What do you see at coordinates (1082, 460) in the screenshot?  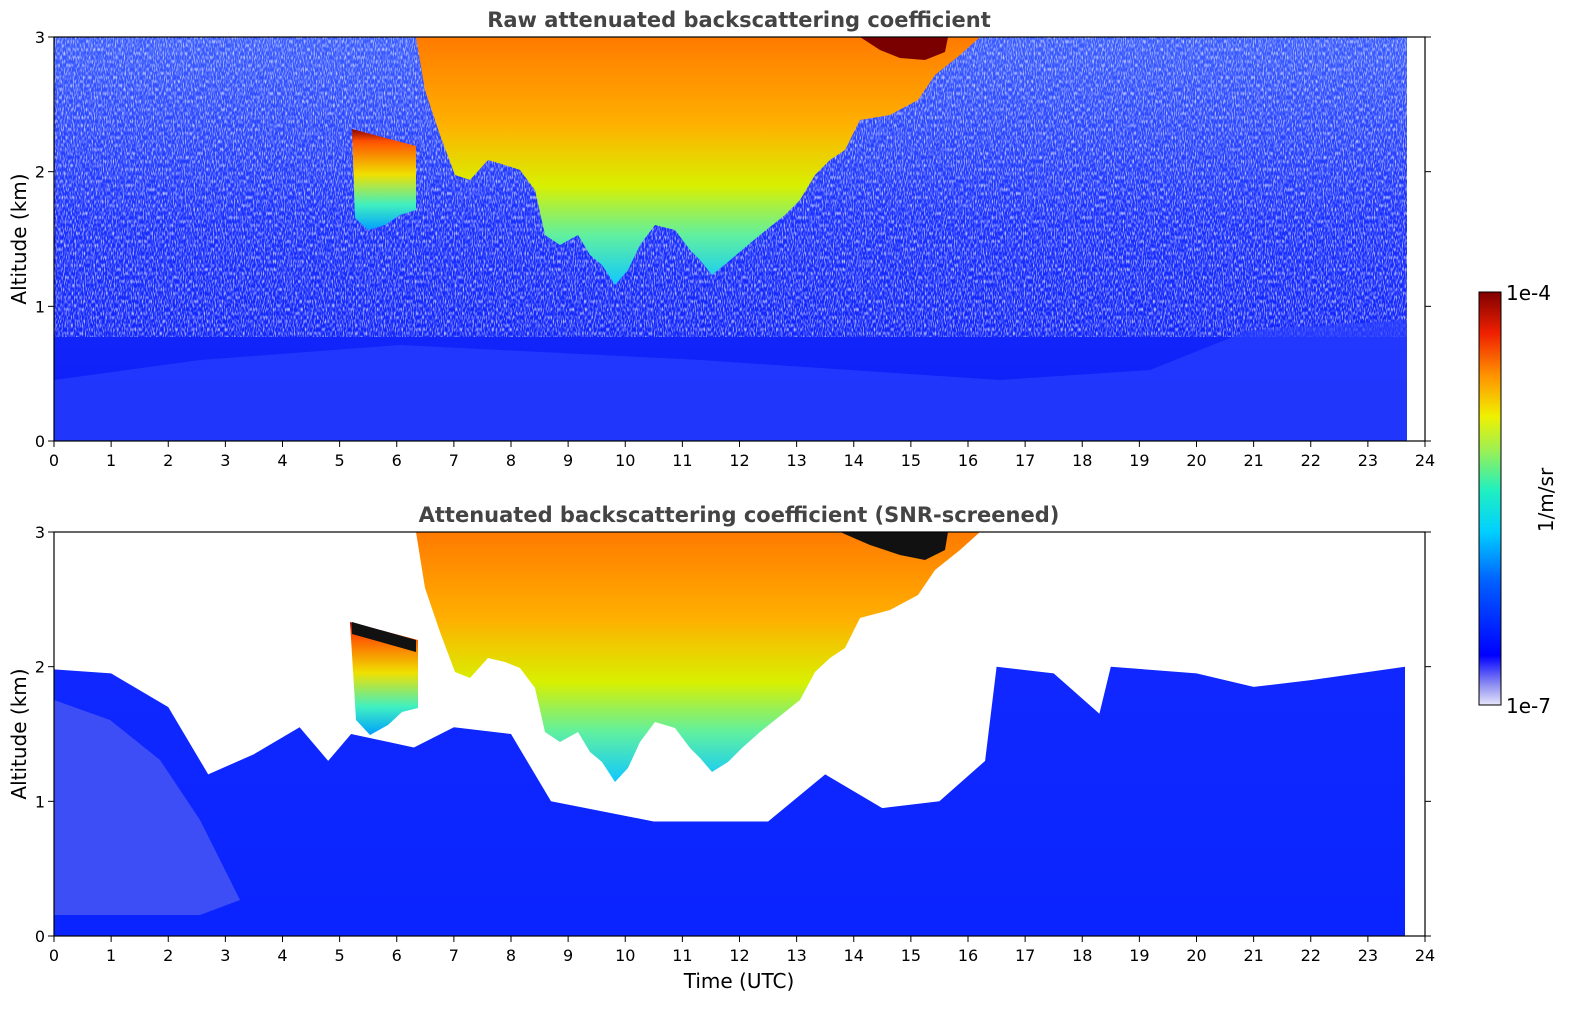 I see `top-x-tick-label: 18` at bounding box center [1082, 460].